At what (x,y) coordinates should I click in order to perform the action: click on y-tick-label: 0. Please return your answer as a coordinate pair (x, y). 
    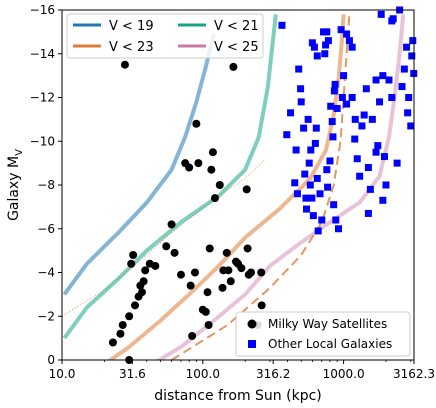
    Looking at the image, I should click on (51, 360).